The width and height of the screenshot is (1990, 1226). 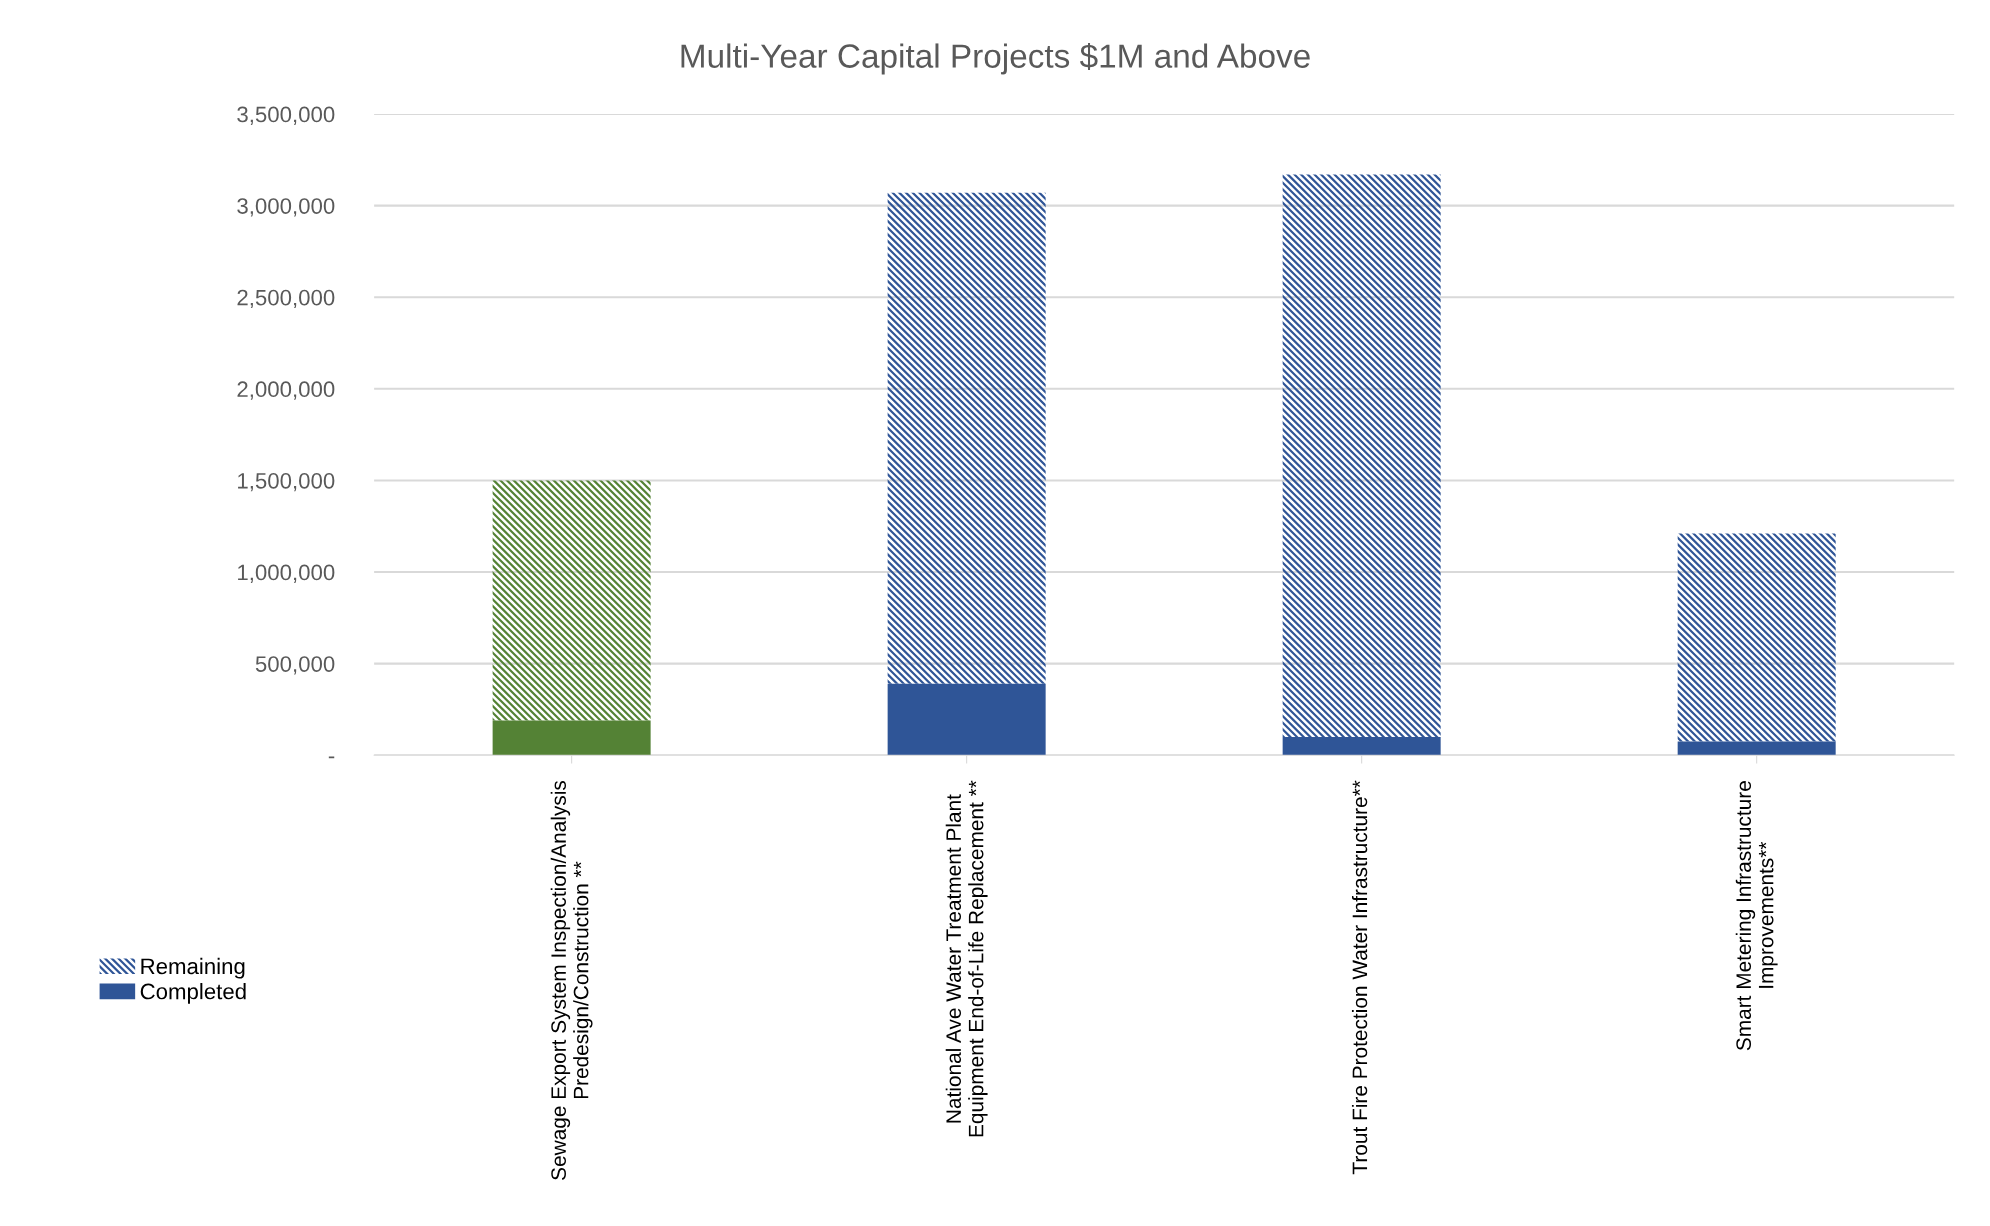 What do you see at coordinates (995, 58) in the screenshot?
I see `chart-title: Multi-Year Capital Projects $1M and Above` at bounding box center [995, 58].